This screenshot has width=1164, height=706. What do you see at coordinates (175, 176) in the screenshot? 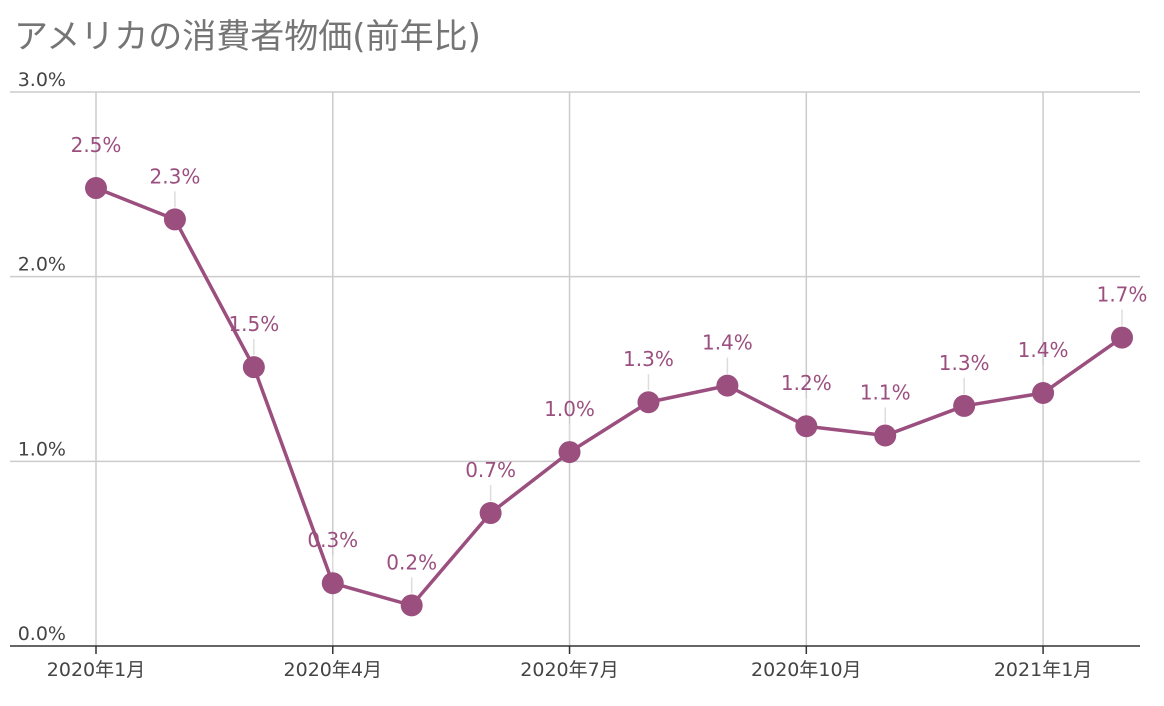
I see `data-label: 2.3%` at bounding box center [175, 176].